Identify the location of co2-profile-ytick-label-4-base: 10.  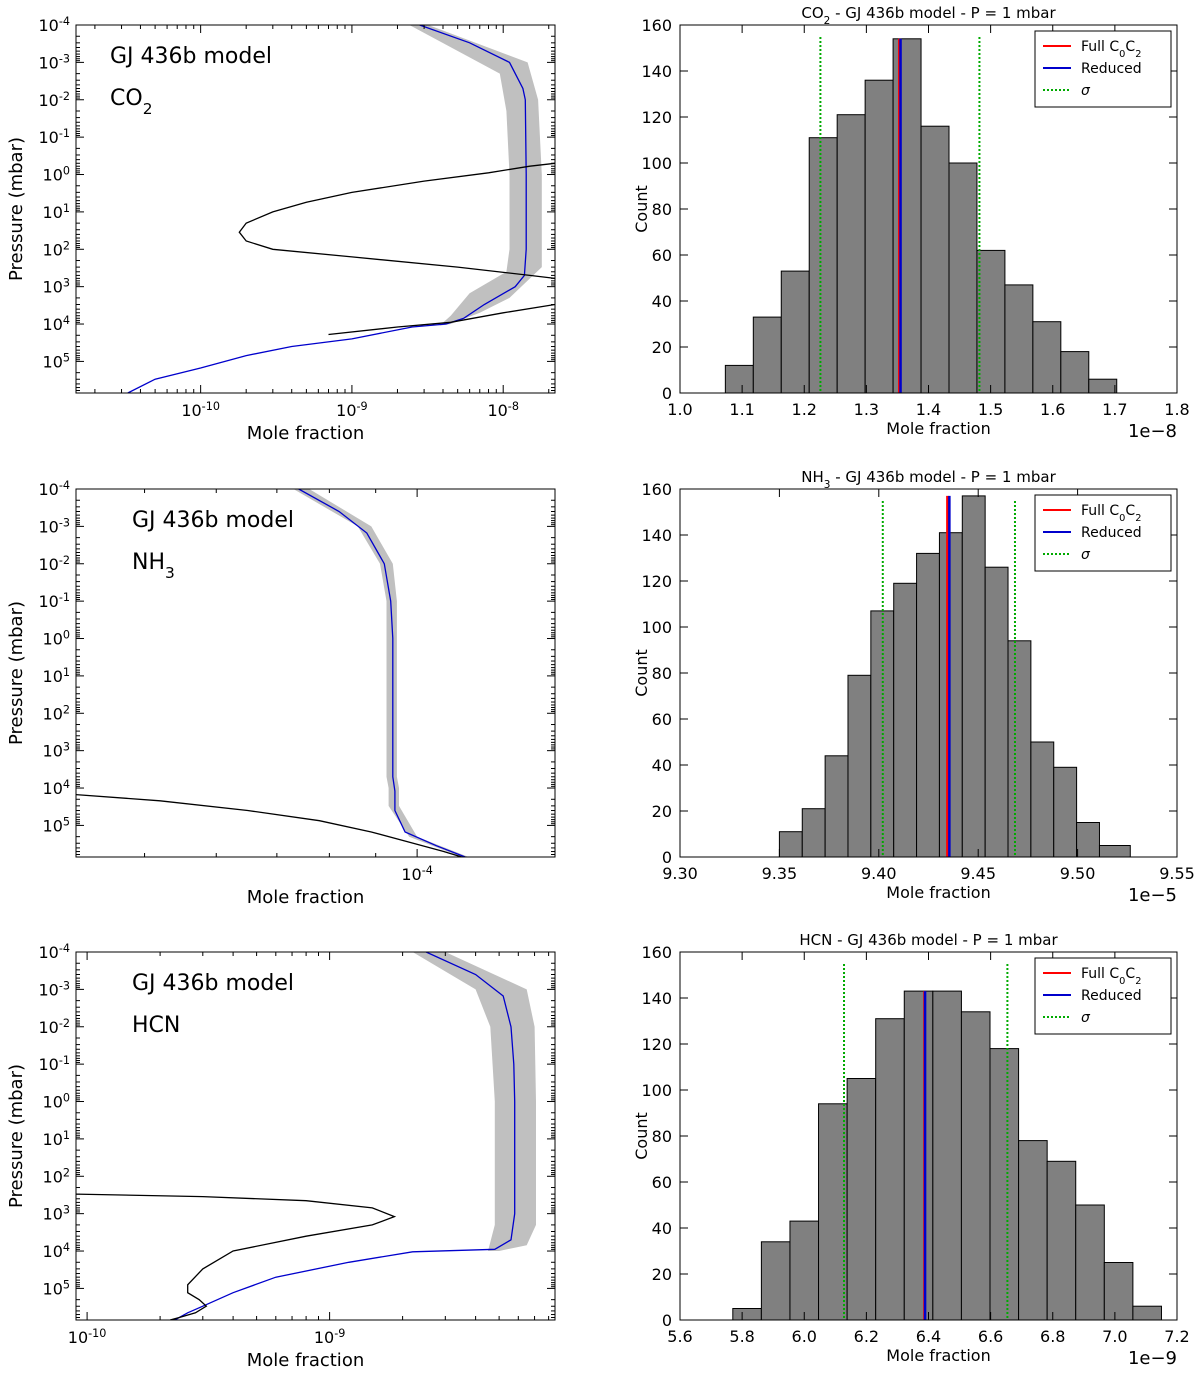
(53, 175).